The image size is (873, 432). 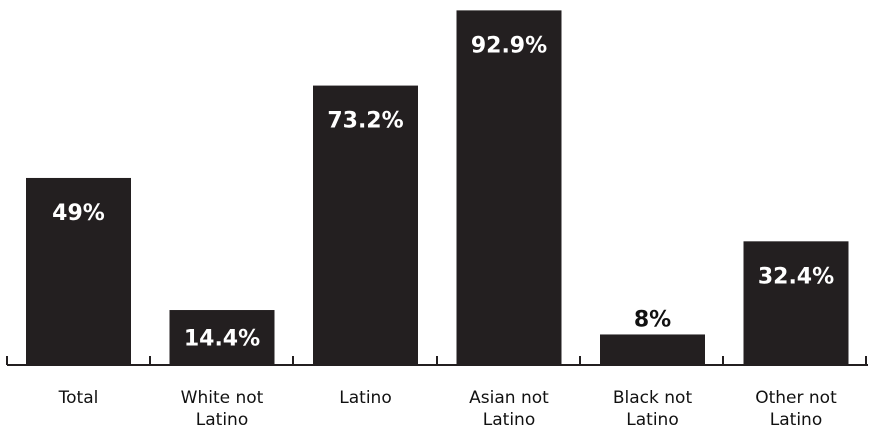 I want to click on category-label-5-line-0: Other not, so click(x=796, y=398).